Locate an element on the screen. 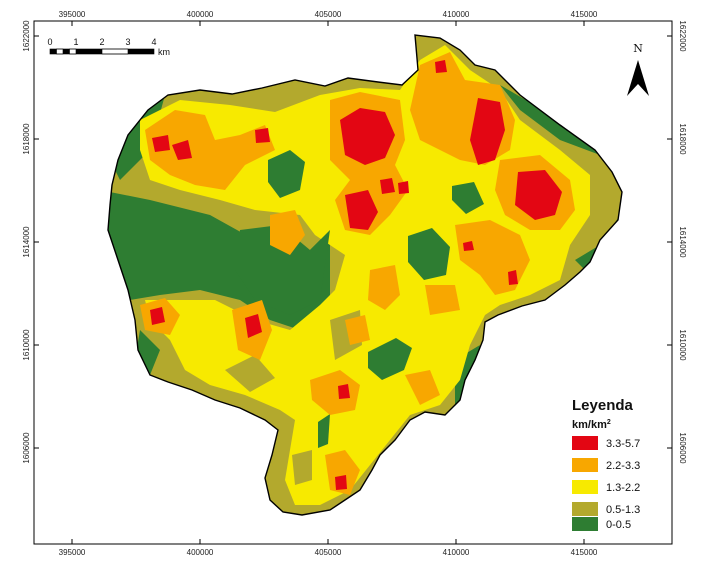 The width and height of the screenshot is (706, 572). y-tick-left-1: 1618000 is located at coordinates (26, 139).